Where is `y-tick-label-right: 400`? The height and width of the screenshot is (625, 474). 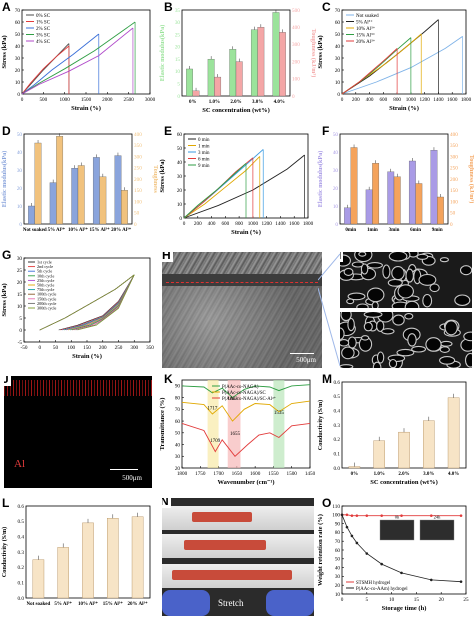
y-tick-label-right: 400 is located at coordinates (296, 28).